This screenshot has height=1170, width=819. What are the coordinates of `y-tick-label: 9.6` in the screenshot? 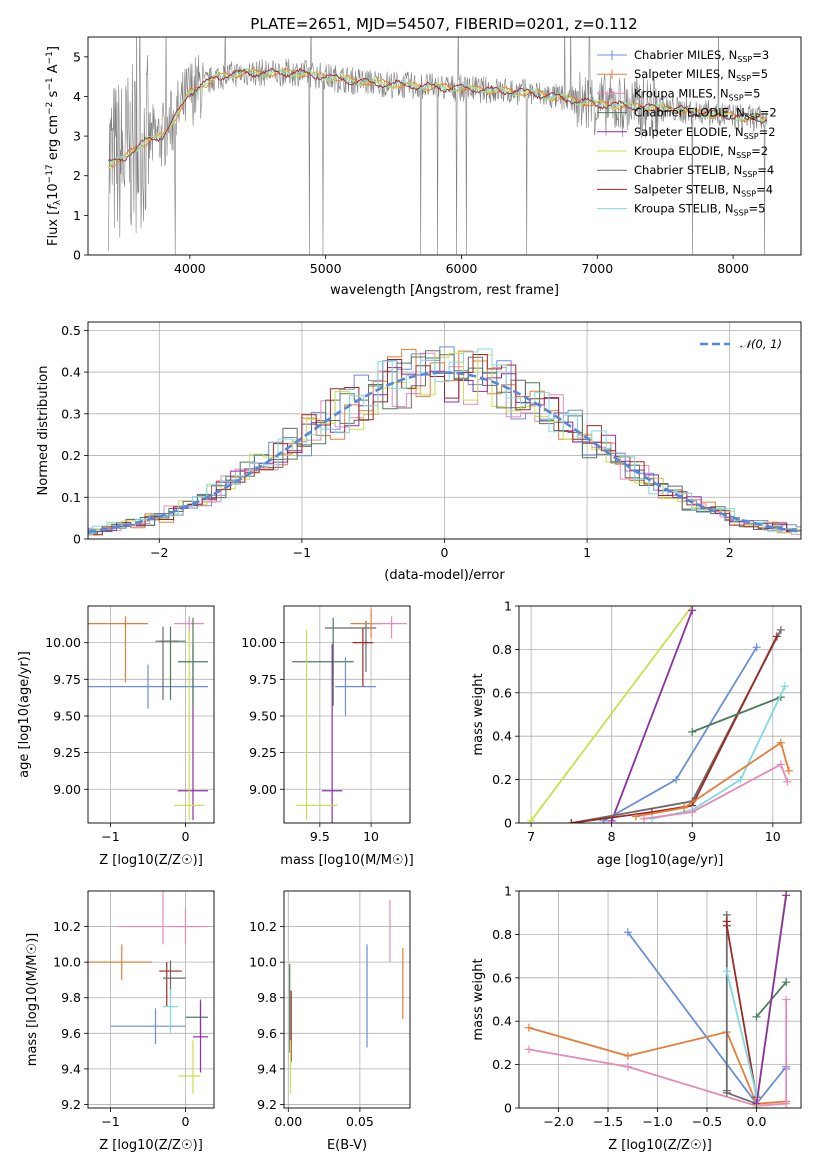 It's located at (71, 1033).